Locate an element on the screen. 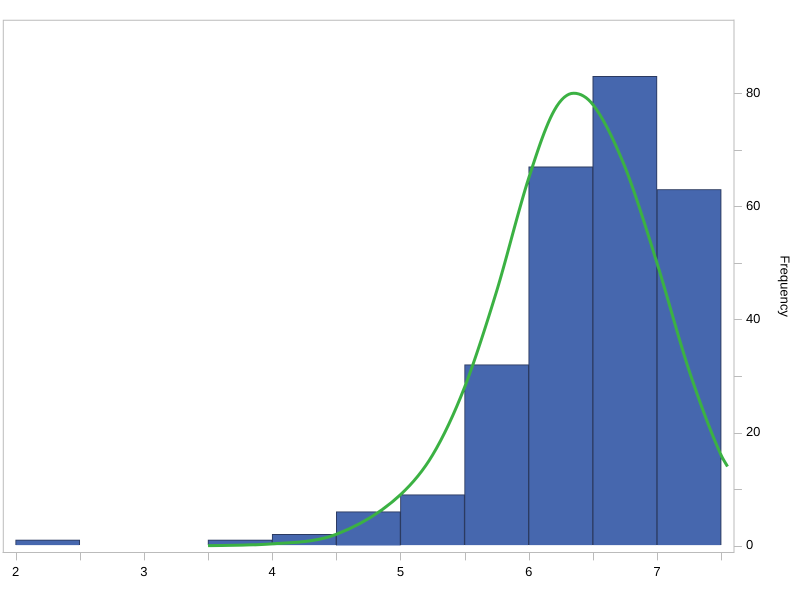 This screenshot has width=800, height=596. y-axis-title: Frequency is located at coordinates (785, 286).